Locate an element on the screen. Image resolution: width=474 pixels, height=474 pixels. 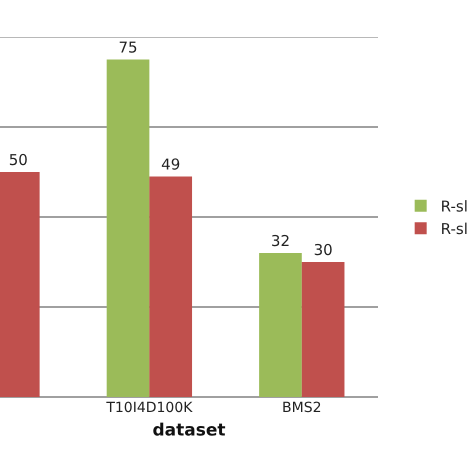
data-label: 49 is located at coordinates (170, 165).